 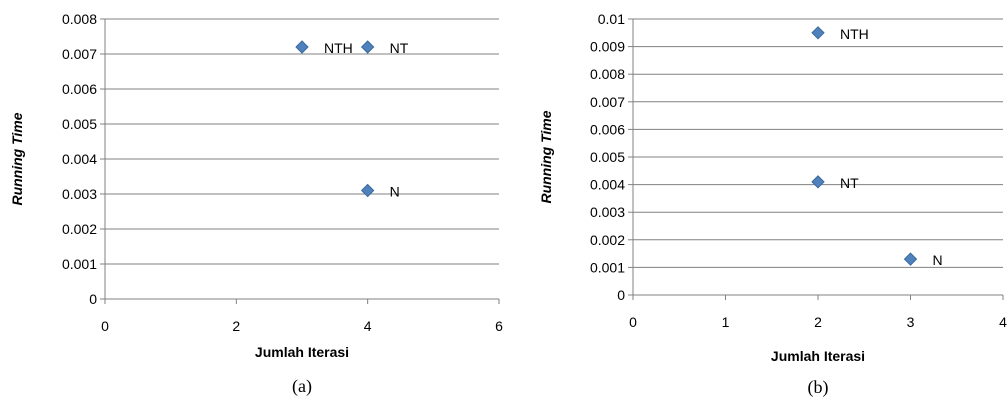 I want to click on chart-caption: (b), so click(x=818, y=387).